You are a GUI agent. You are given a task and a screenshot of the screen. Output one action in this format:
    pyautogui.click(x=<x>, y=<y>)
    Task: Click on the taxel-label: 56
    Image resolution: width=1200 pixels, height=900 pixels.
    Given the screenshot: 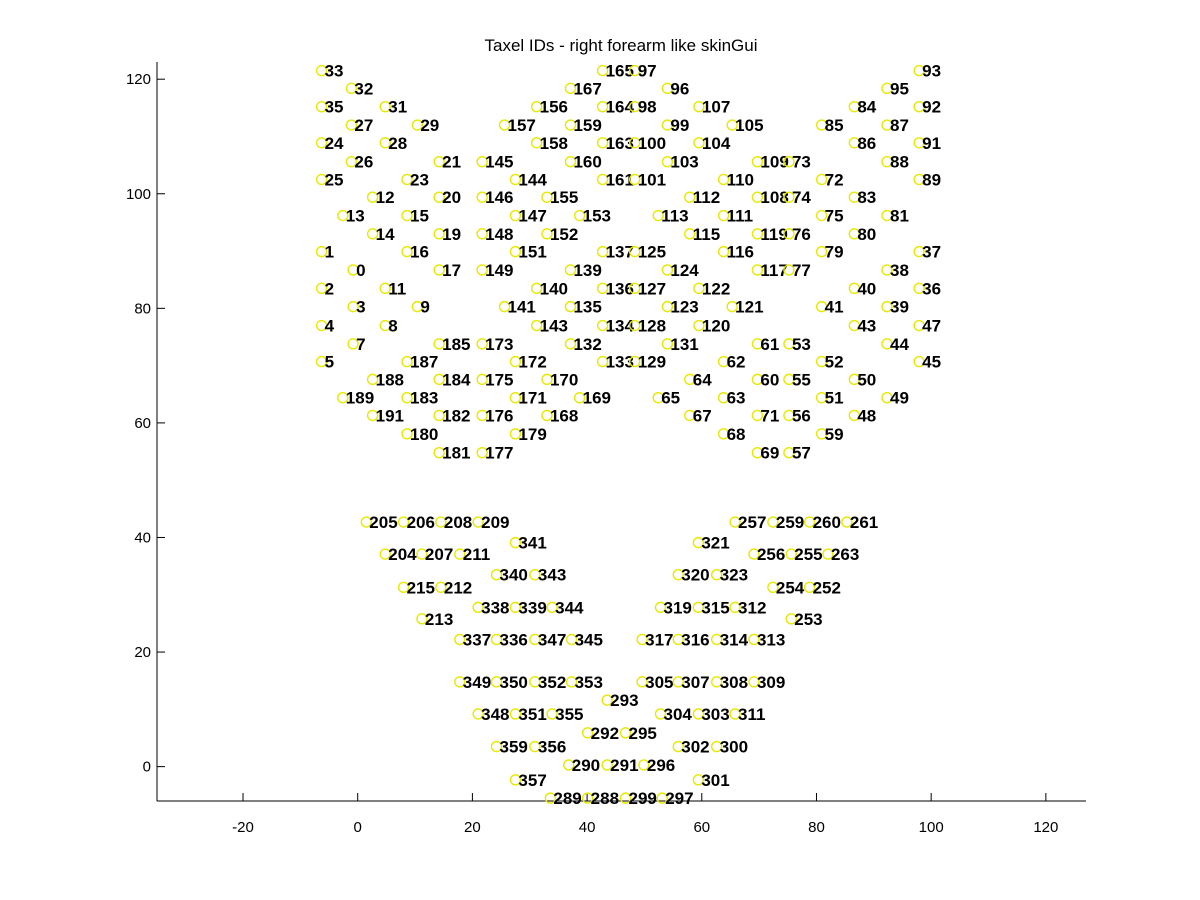 What is the action you would take?
    pyautogui.click(x=801, y=415)
    